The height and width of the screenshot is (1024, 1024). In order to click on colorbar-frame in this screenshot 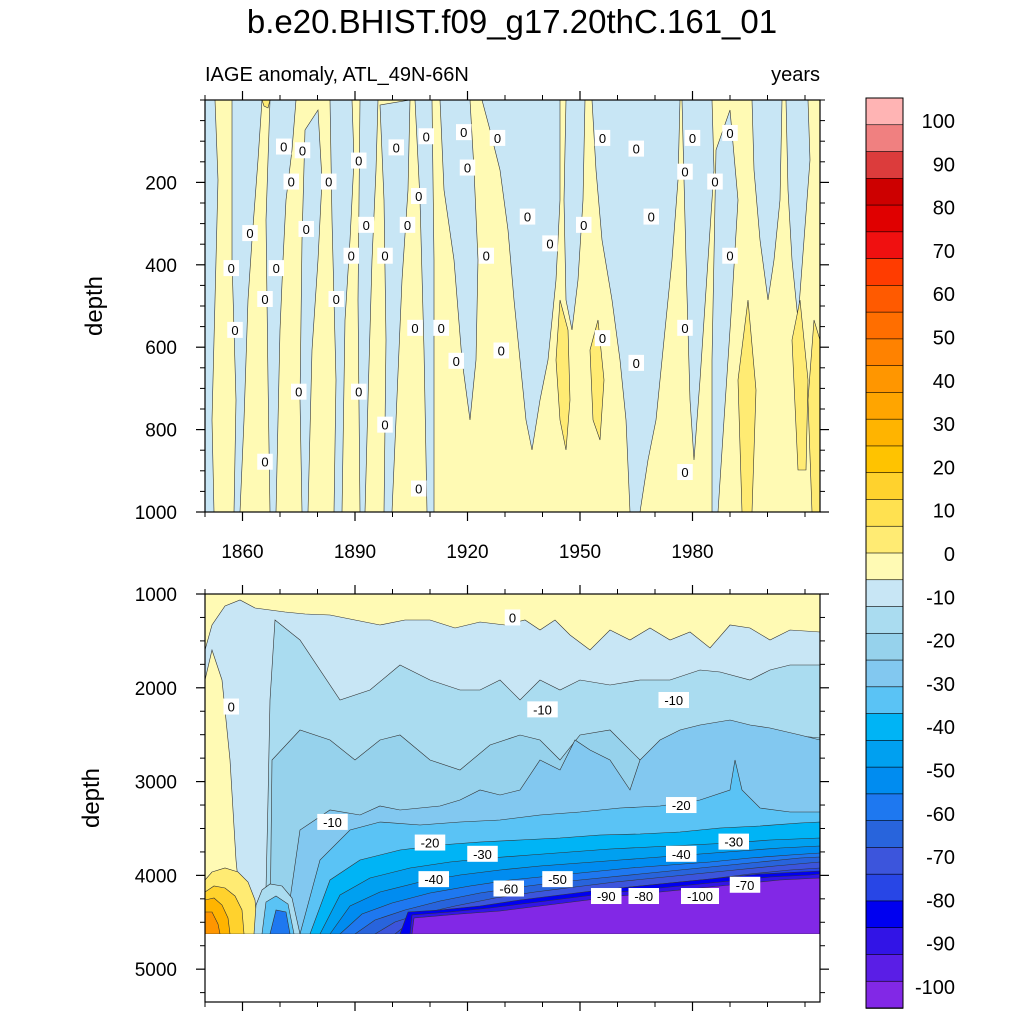, I will do `click(884, 553)`.